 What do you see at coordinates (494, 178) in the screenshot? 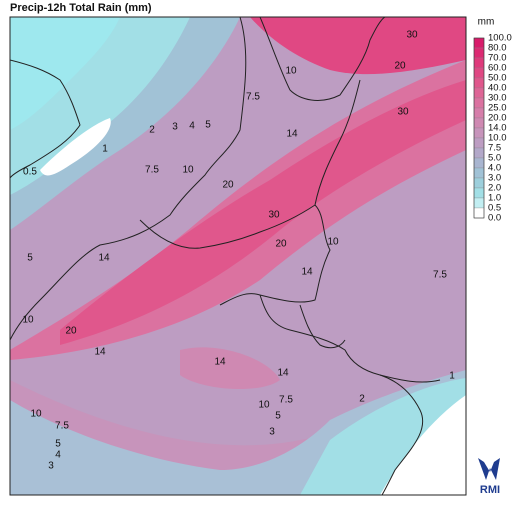
I see `legend-label: 3.0` at bounding box center [494, 178].